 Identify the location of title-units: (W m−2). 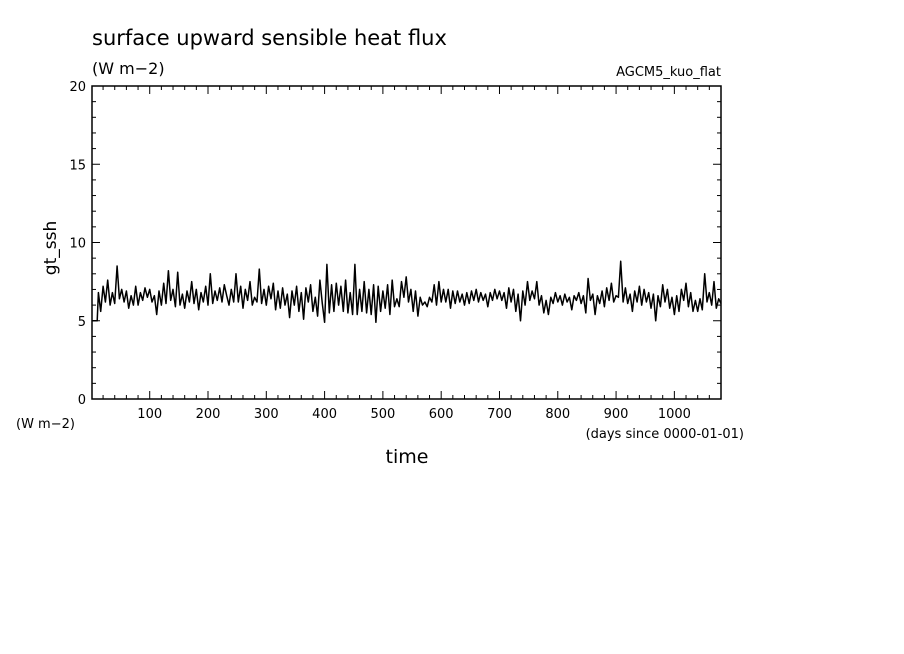
(128, 68).